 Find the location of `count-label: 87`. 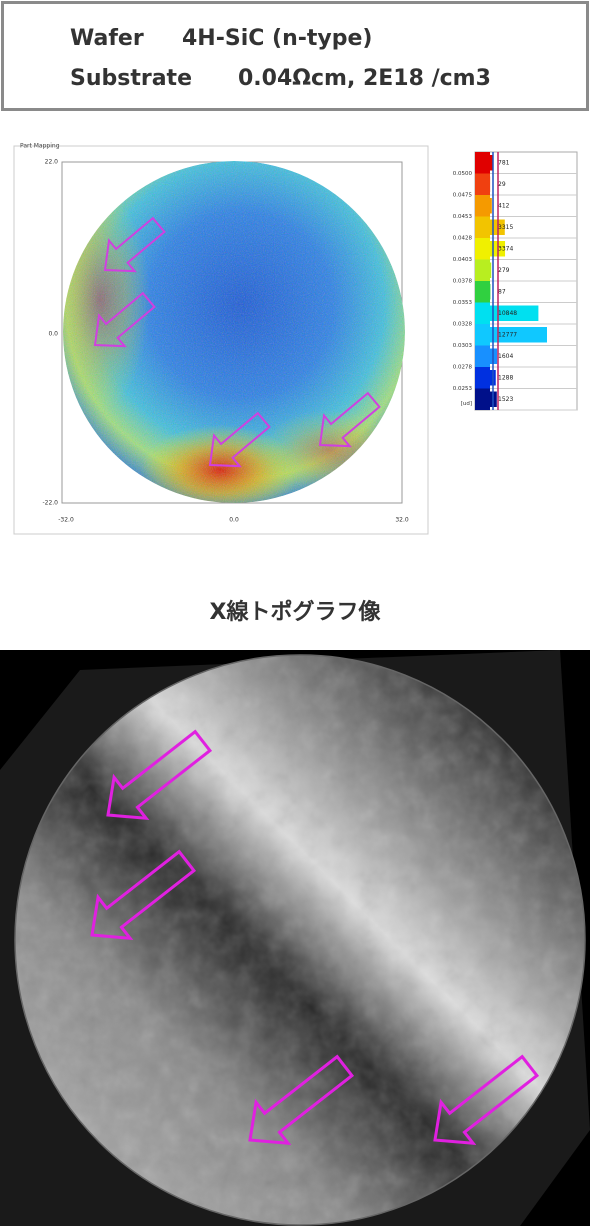

count-label: 87 is located at coordinates (502, 291).